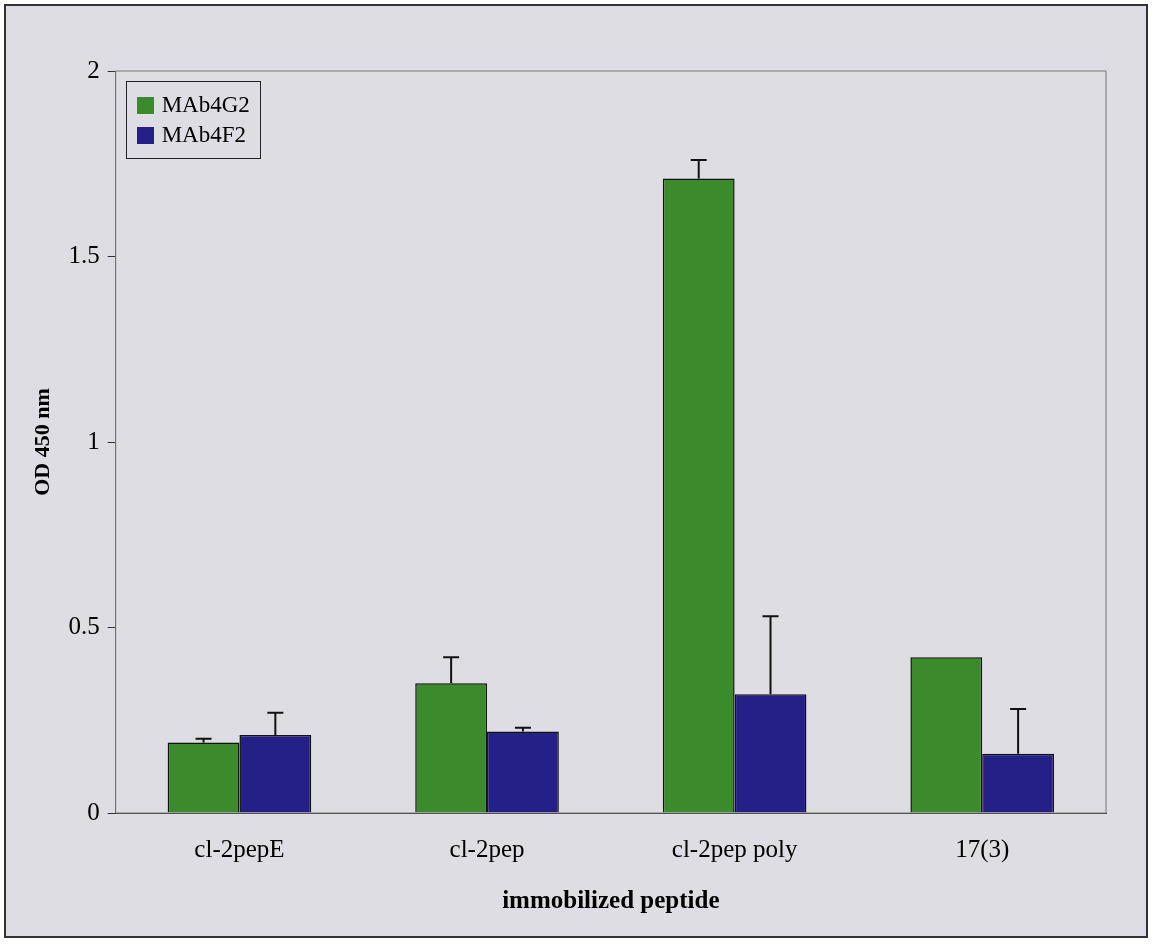  Describe the element at coordinates (93, 69) in the screenshot. I see `y-tick-label: 2` at that location.